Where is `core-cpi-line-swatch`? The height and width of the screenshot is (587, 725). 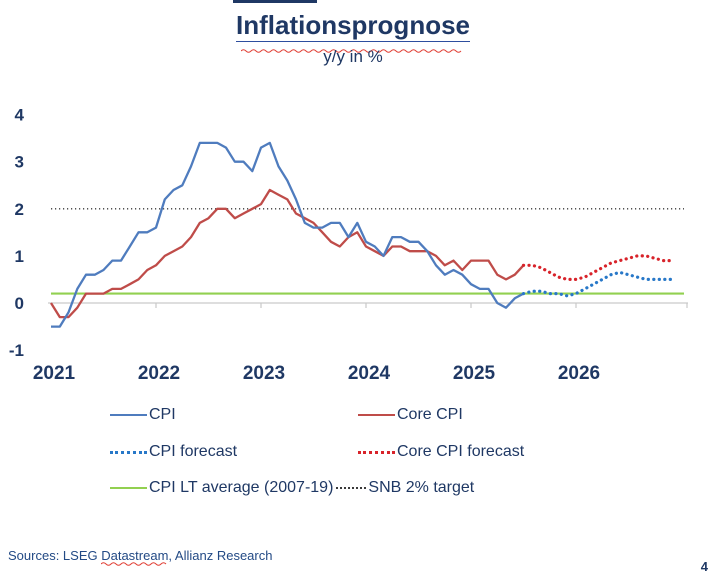
core-cpi-line-swatch is located at coordinates (376, 415).